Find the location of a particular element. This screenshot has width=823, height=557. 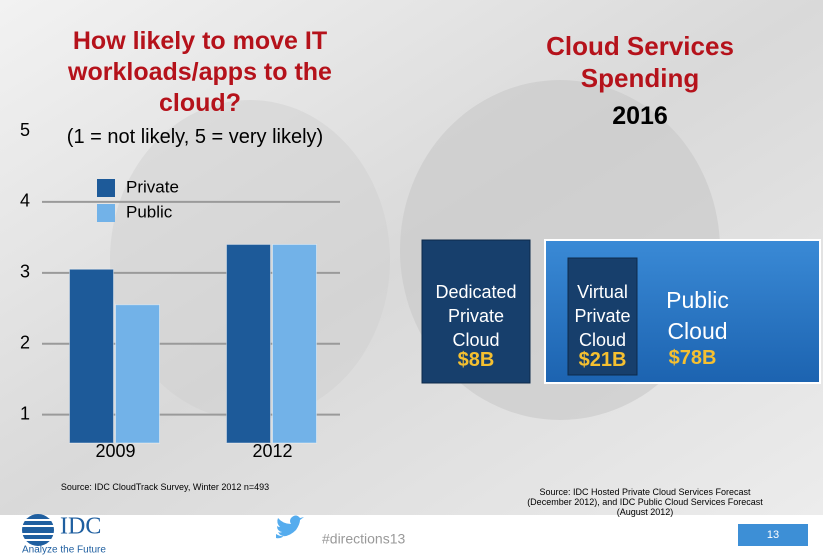

logo-lines is located at coordinates (38, 530).